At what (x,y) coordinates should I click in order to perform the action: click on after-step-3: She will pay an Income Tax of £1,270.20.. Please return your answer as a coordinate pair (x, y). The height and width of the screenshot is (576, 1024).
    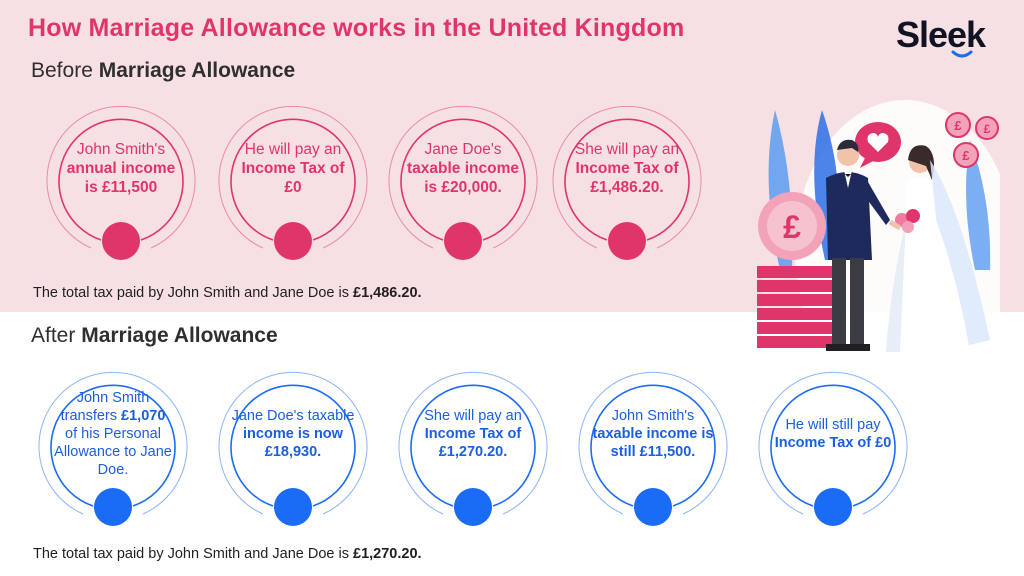
    Looking at the image, I should click on (473, 448).